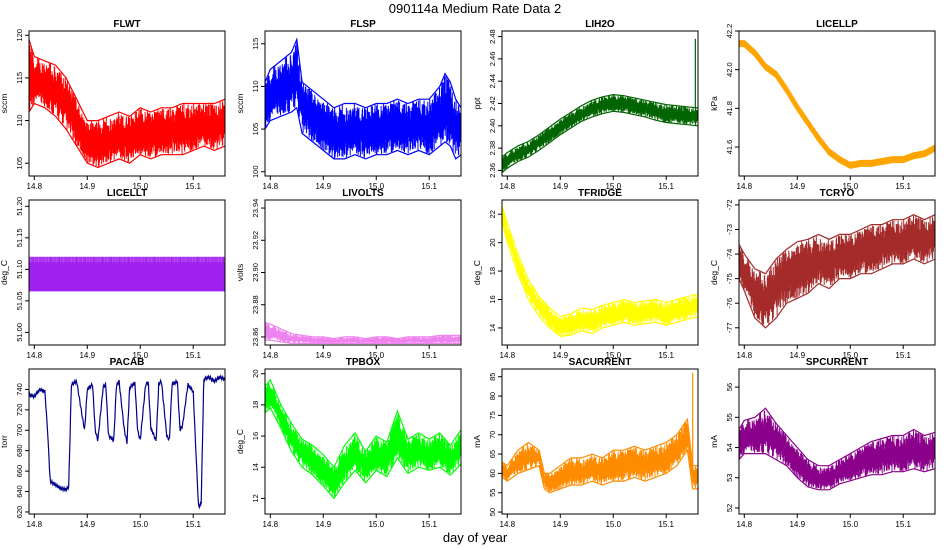 This screenshot has height=550, width=950. What do you see at coordinates (729, 387) in the screenshot?
I see `y-tick-label-spcurrent: 56` at bounding box center [729, 387].